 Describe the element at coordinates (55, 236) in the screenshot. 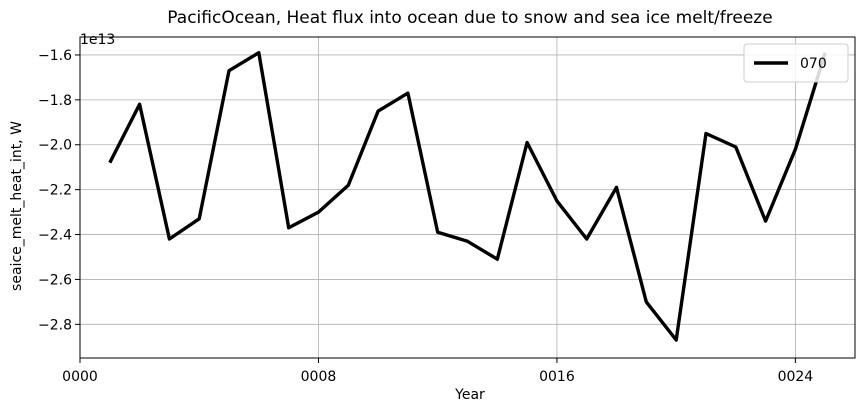

I see `y-tick-label: −2.4` at that location.